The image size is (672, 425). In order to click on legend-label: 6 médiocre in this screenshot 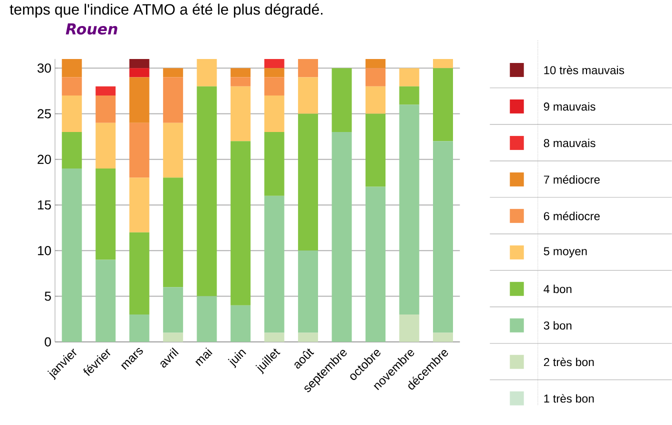, I will do `click(572, 216)`.